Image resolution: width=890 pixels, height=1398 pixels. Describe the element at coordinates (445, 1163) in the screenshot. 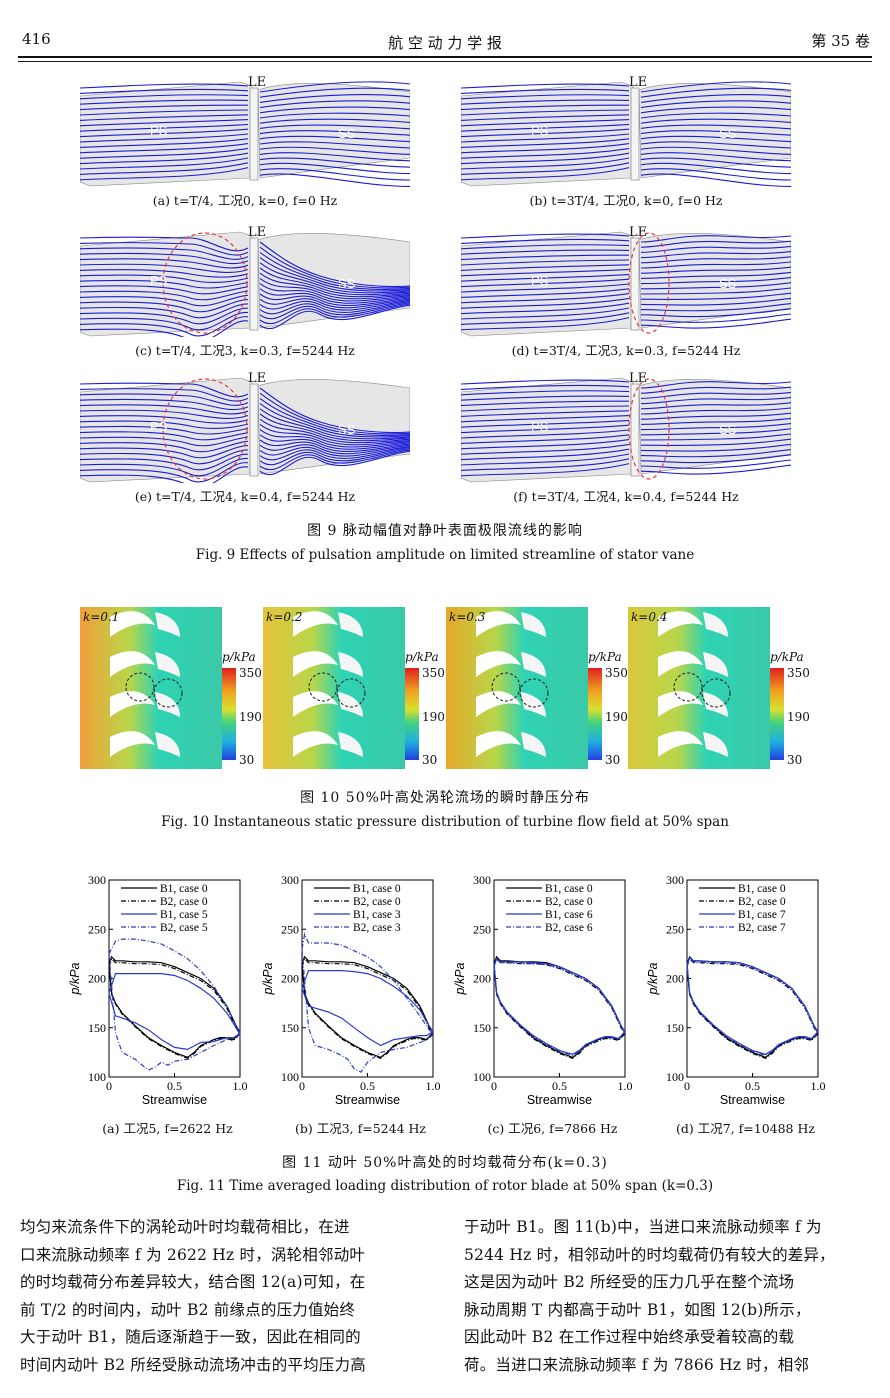

I see `fig11-caption-cn: 图 11 动叶 50%叶高处的时均载荷分布(k=0.3)` at that location.